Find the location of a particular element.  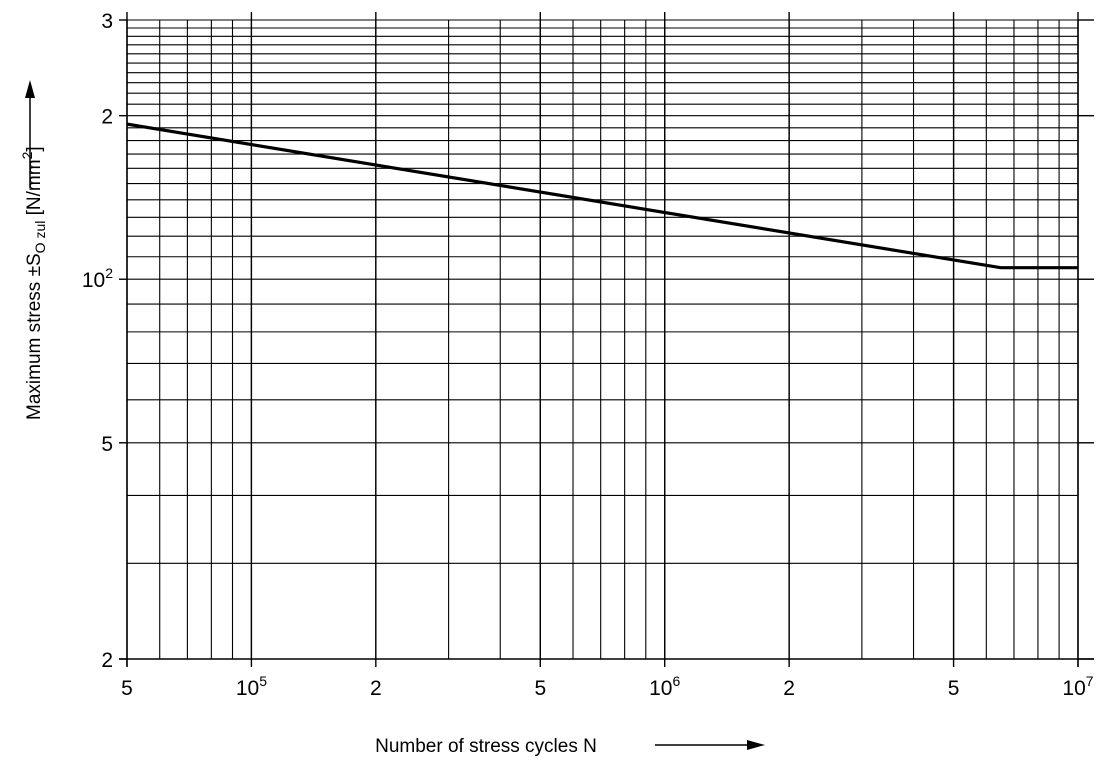

y-axis-label: Maximum stress ±SO zul [N/mm2] is located at coordinates (33, 283).